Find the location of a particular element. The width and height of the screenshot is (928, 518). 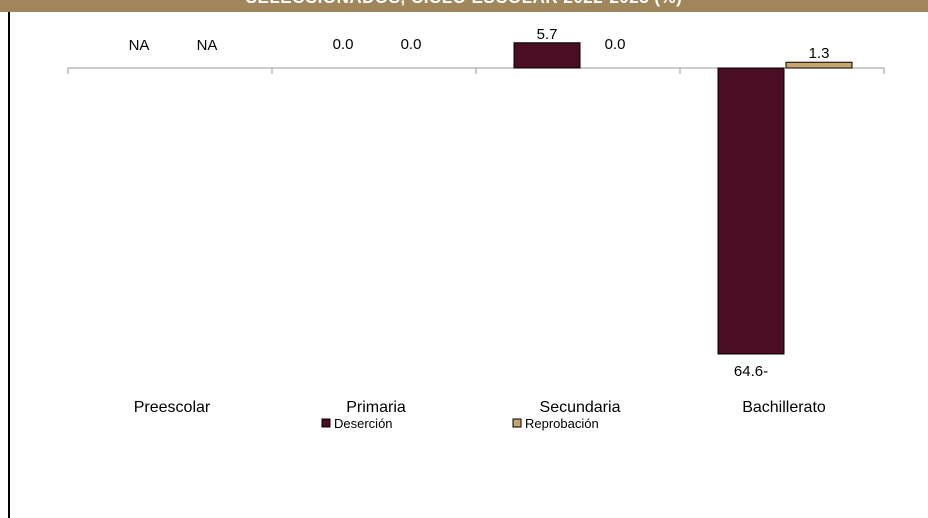

bar-reprobacion is located at coordinates (819, 65).